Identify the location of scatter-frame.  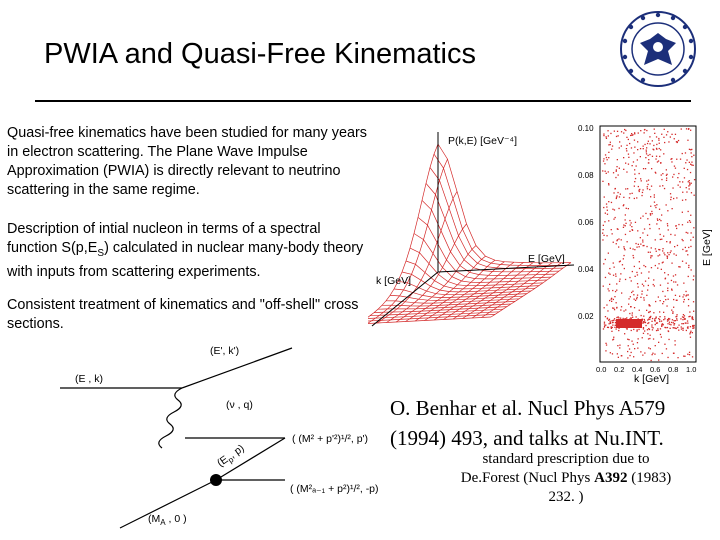
(648, 244).